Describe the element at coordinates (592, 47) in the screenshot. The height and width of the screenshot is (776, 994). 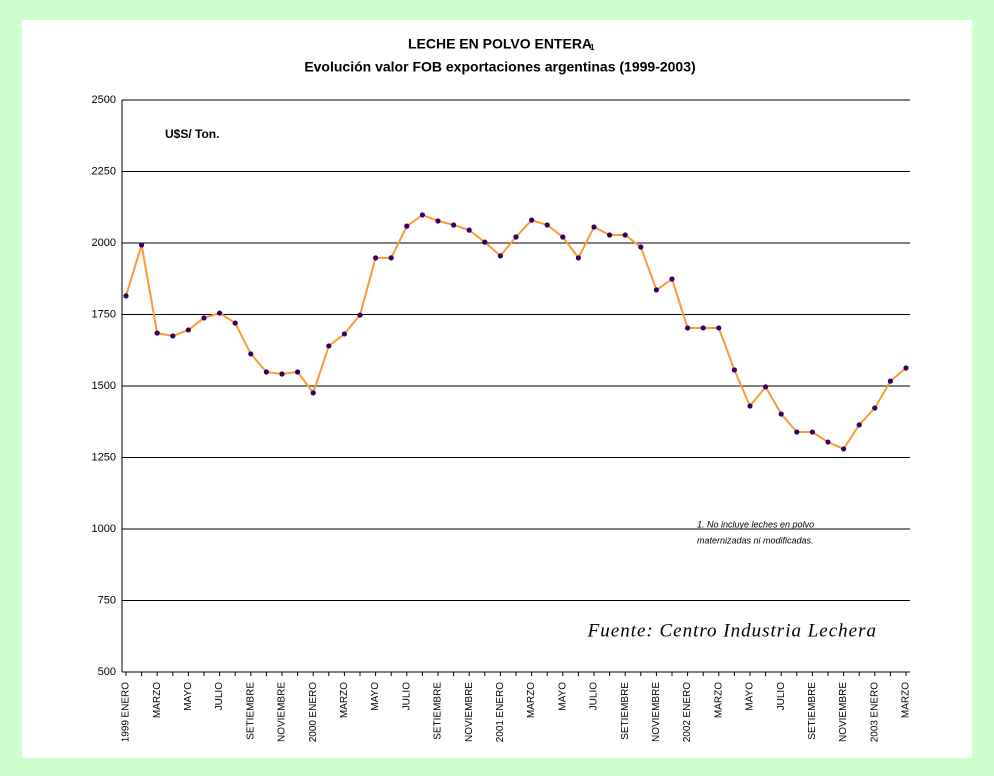
I see `title-note: 1` at that location.